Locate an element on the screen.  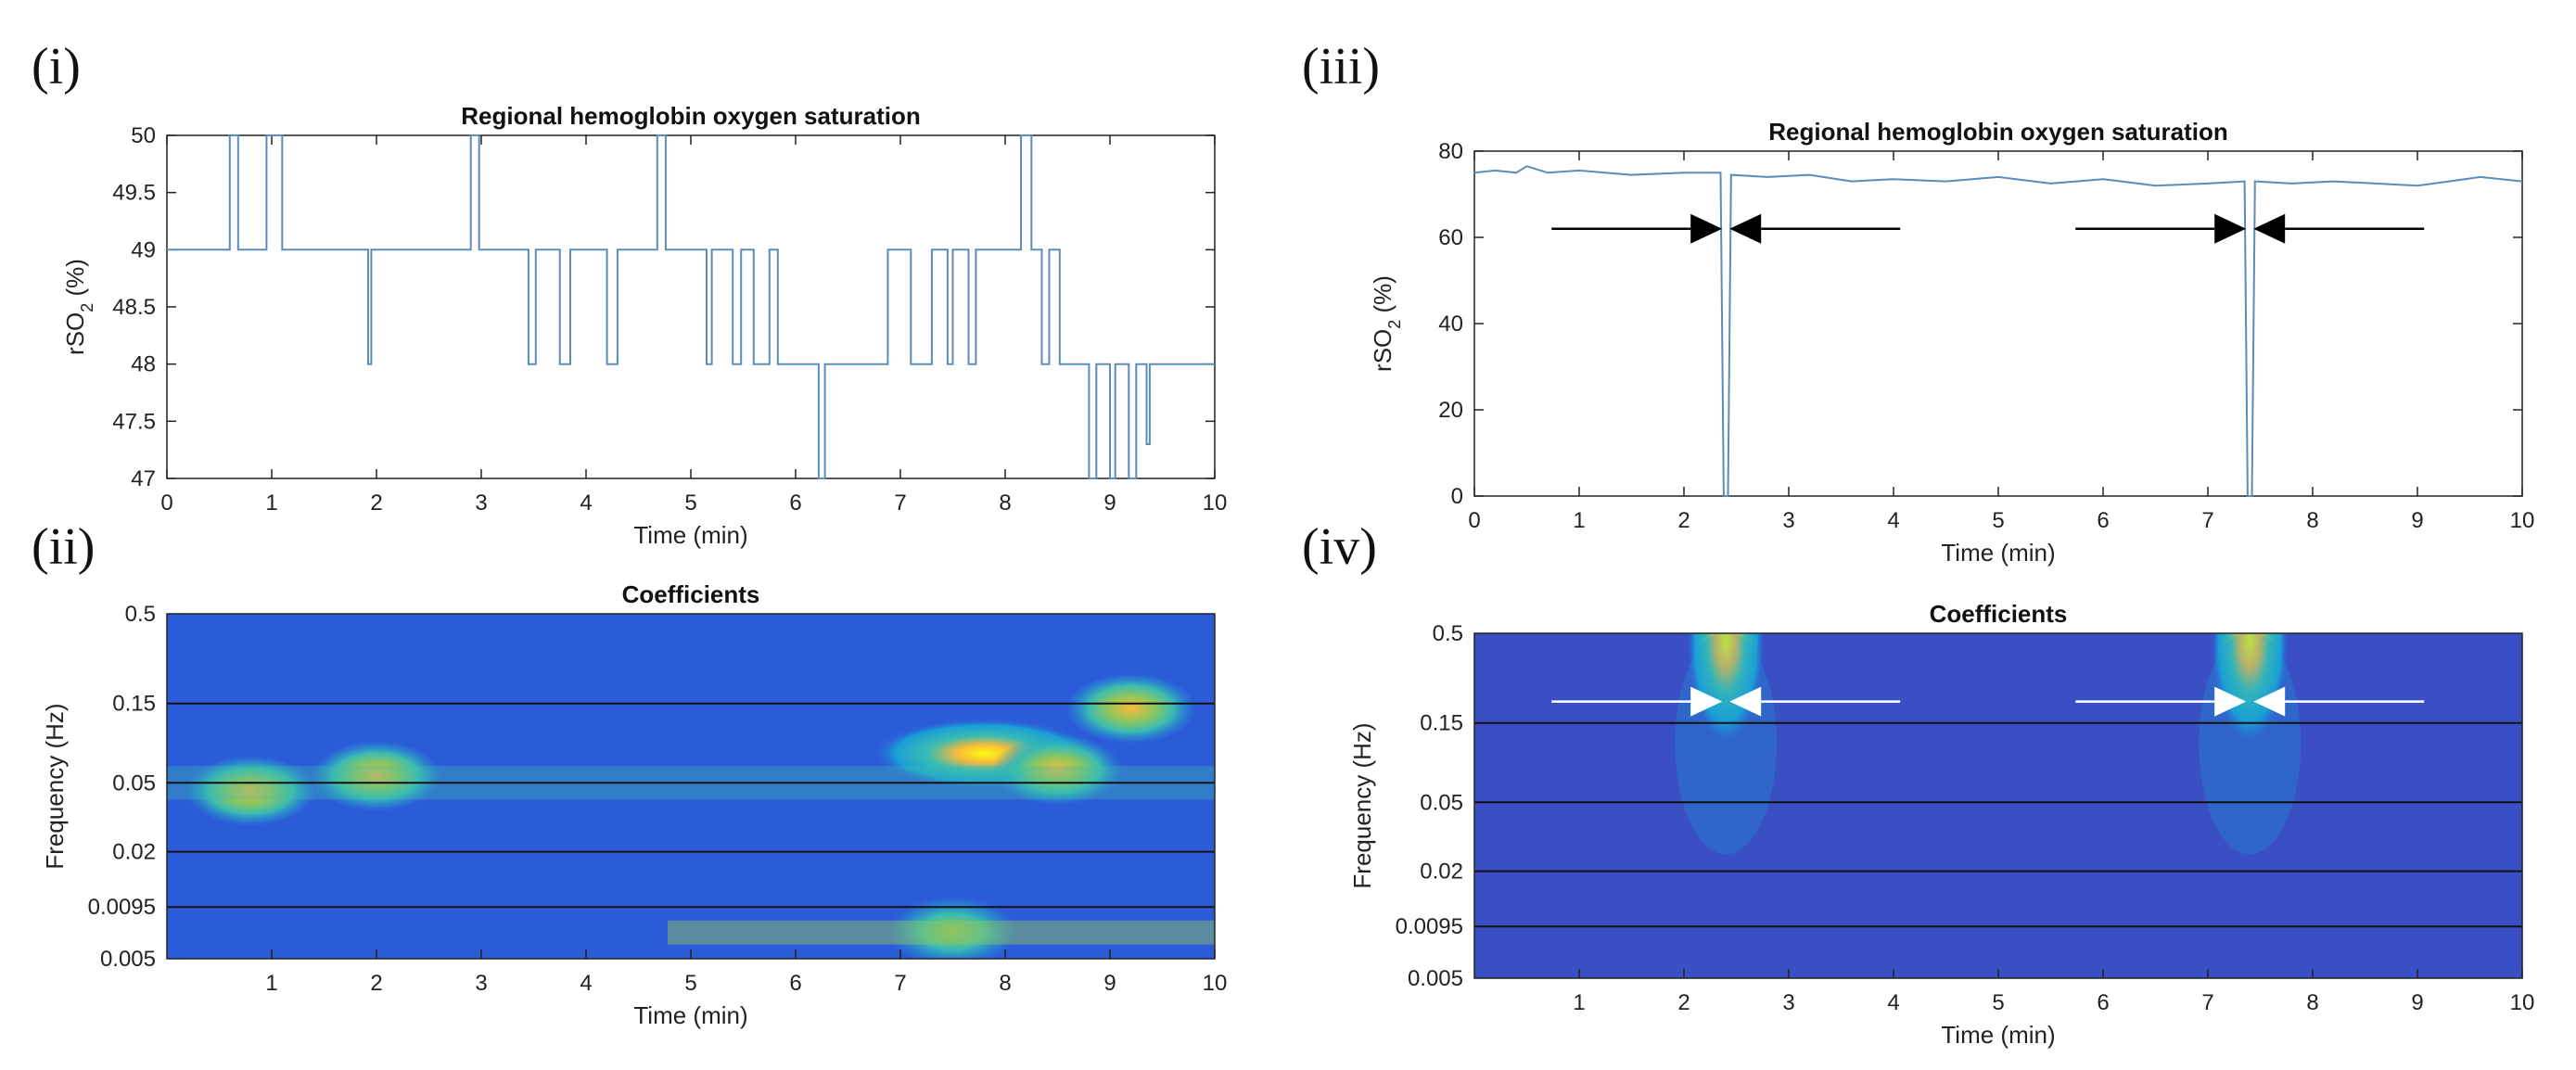
heatmap-background is located at coordinates (1998, 805).